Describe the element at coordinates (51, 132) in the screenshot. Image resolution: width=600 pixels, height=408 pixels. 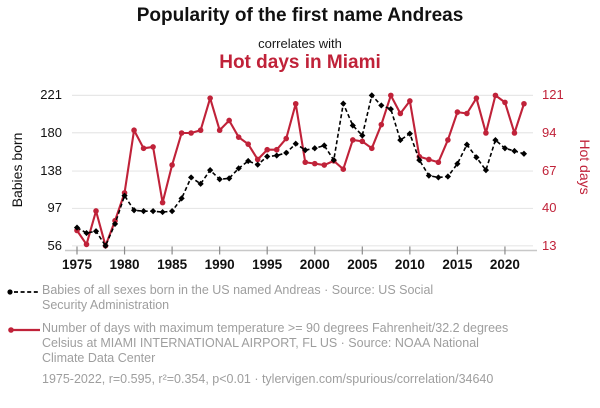
I see `y-tick-label-left: 180` at that location.